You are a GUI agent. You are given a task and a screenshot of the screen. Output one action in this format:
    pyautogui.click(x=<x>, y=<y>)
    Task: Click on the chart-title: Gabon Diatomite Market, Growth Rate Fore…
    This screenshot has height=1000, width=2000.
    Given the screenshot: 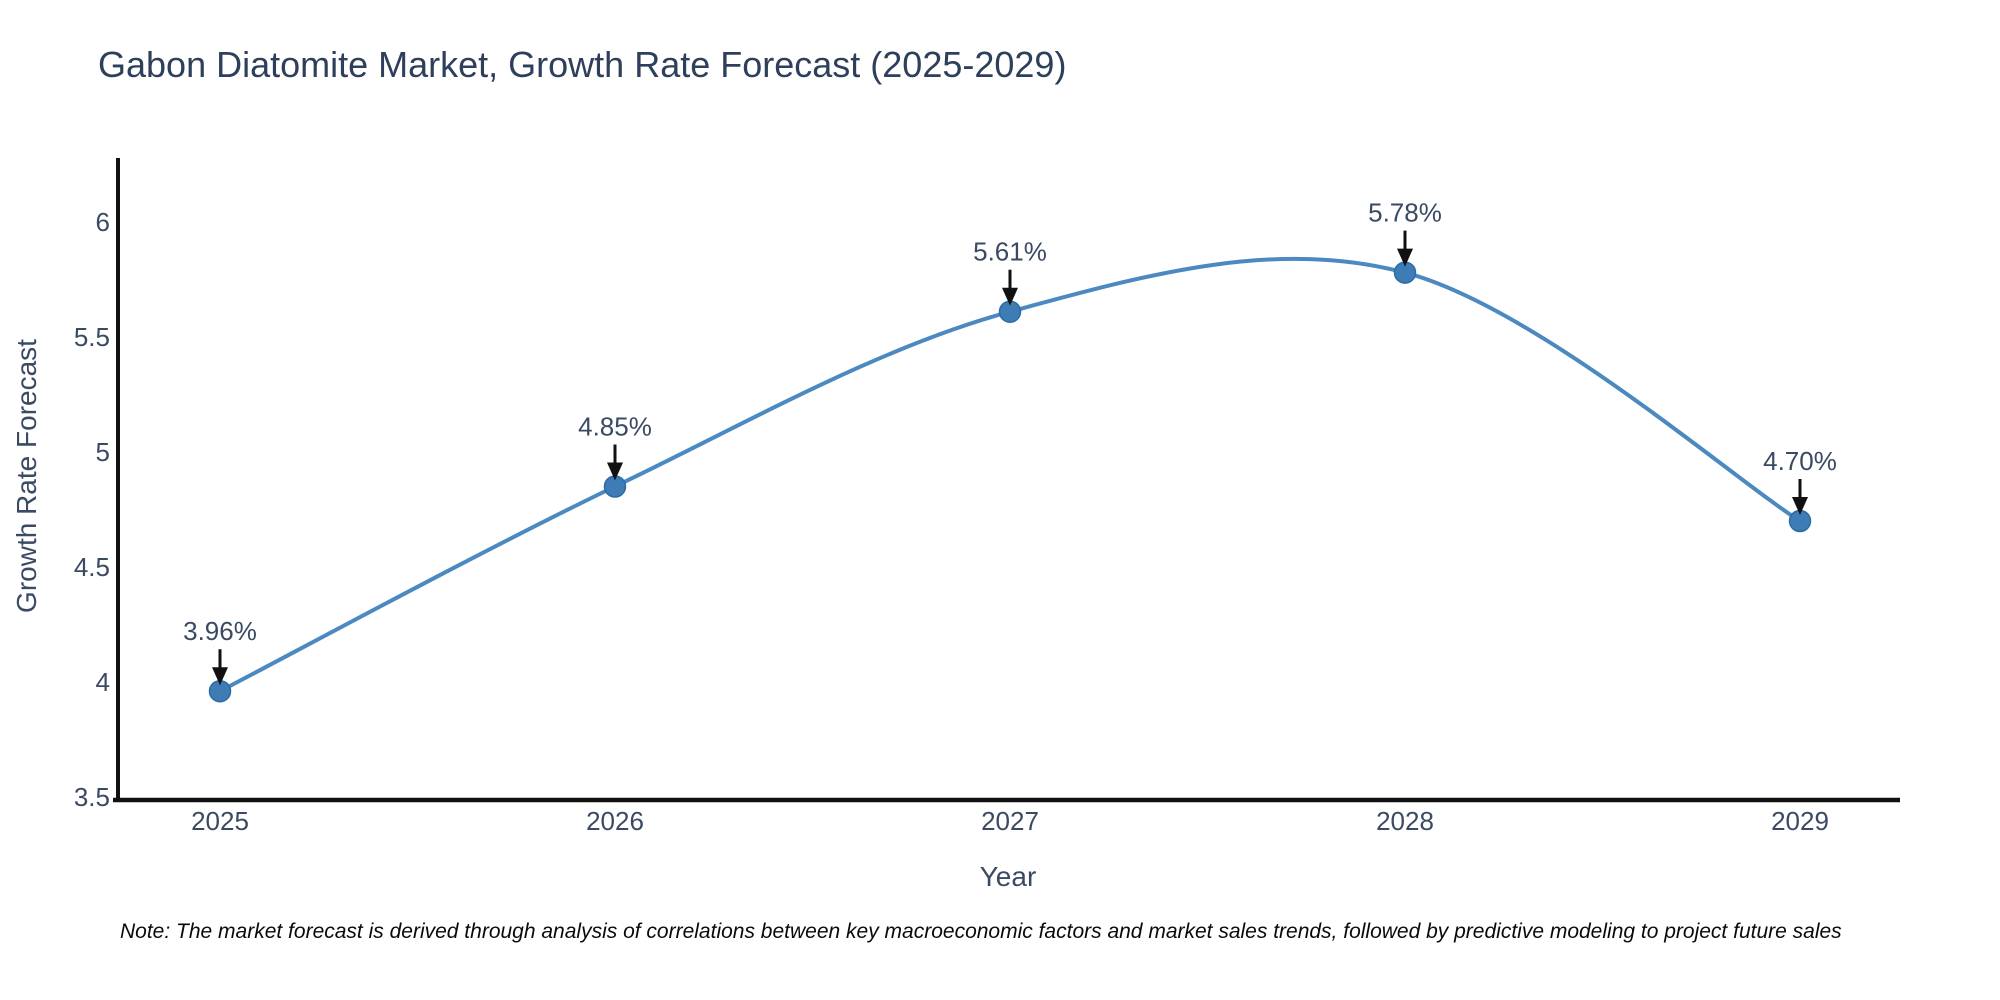 What is the action you would take?
    pyautogui.click(x=582, y=64)
    